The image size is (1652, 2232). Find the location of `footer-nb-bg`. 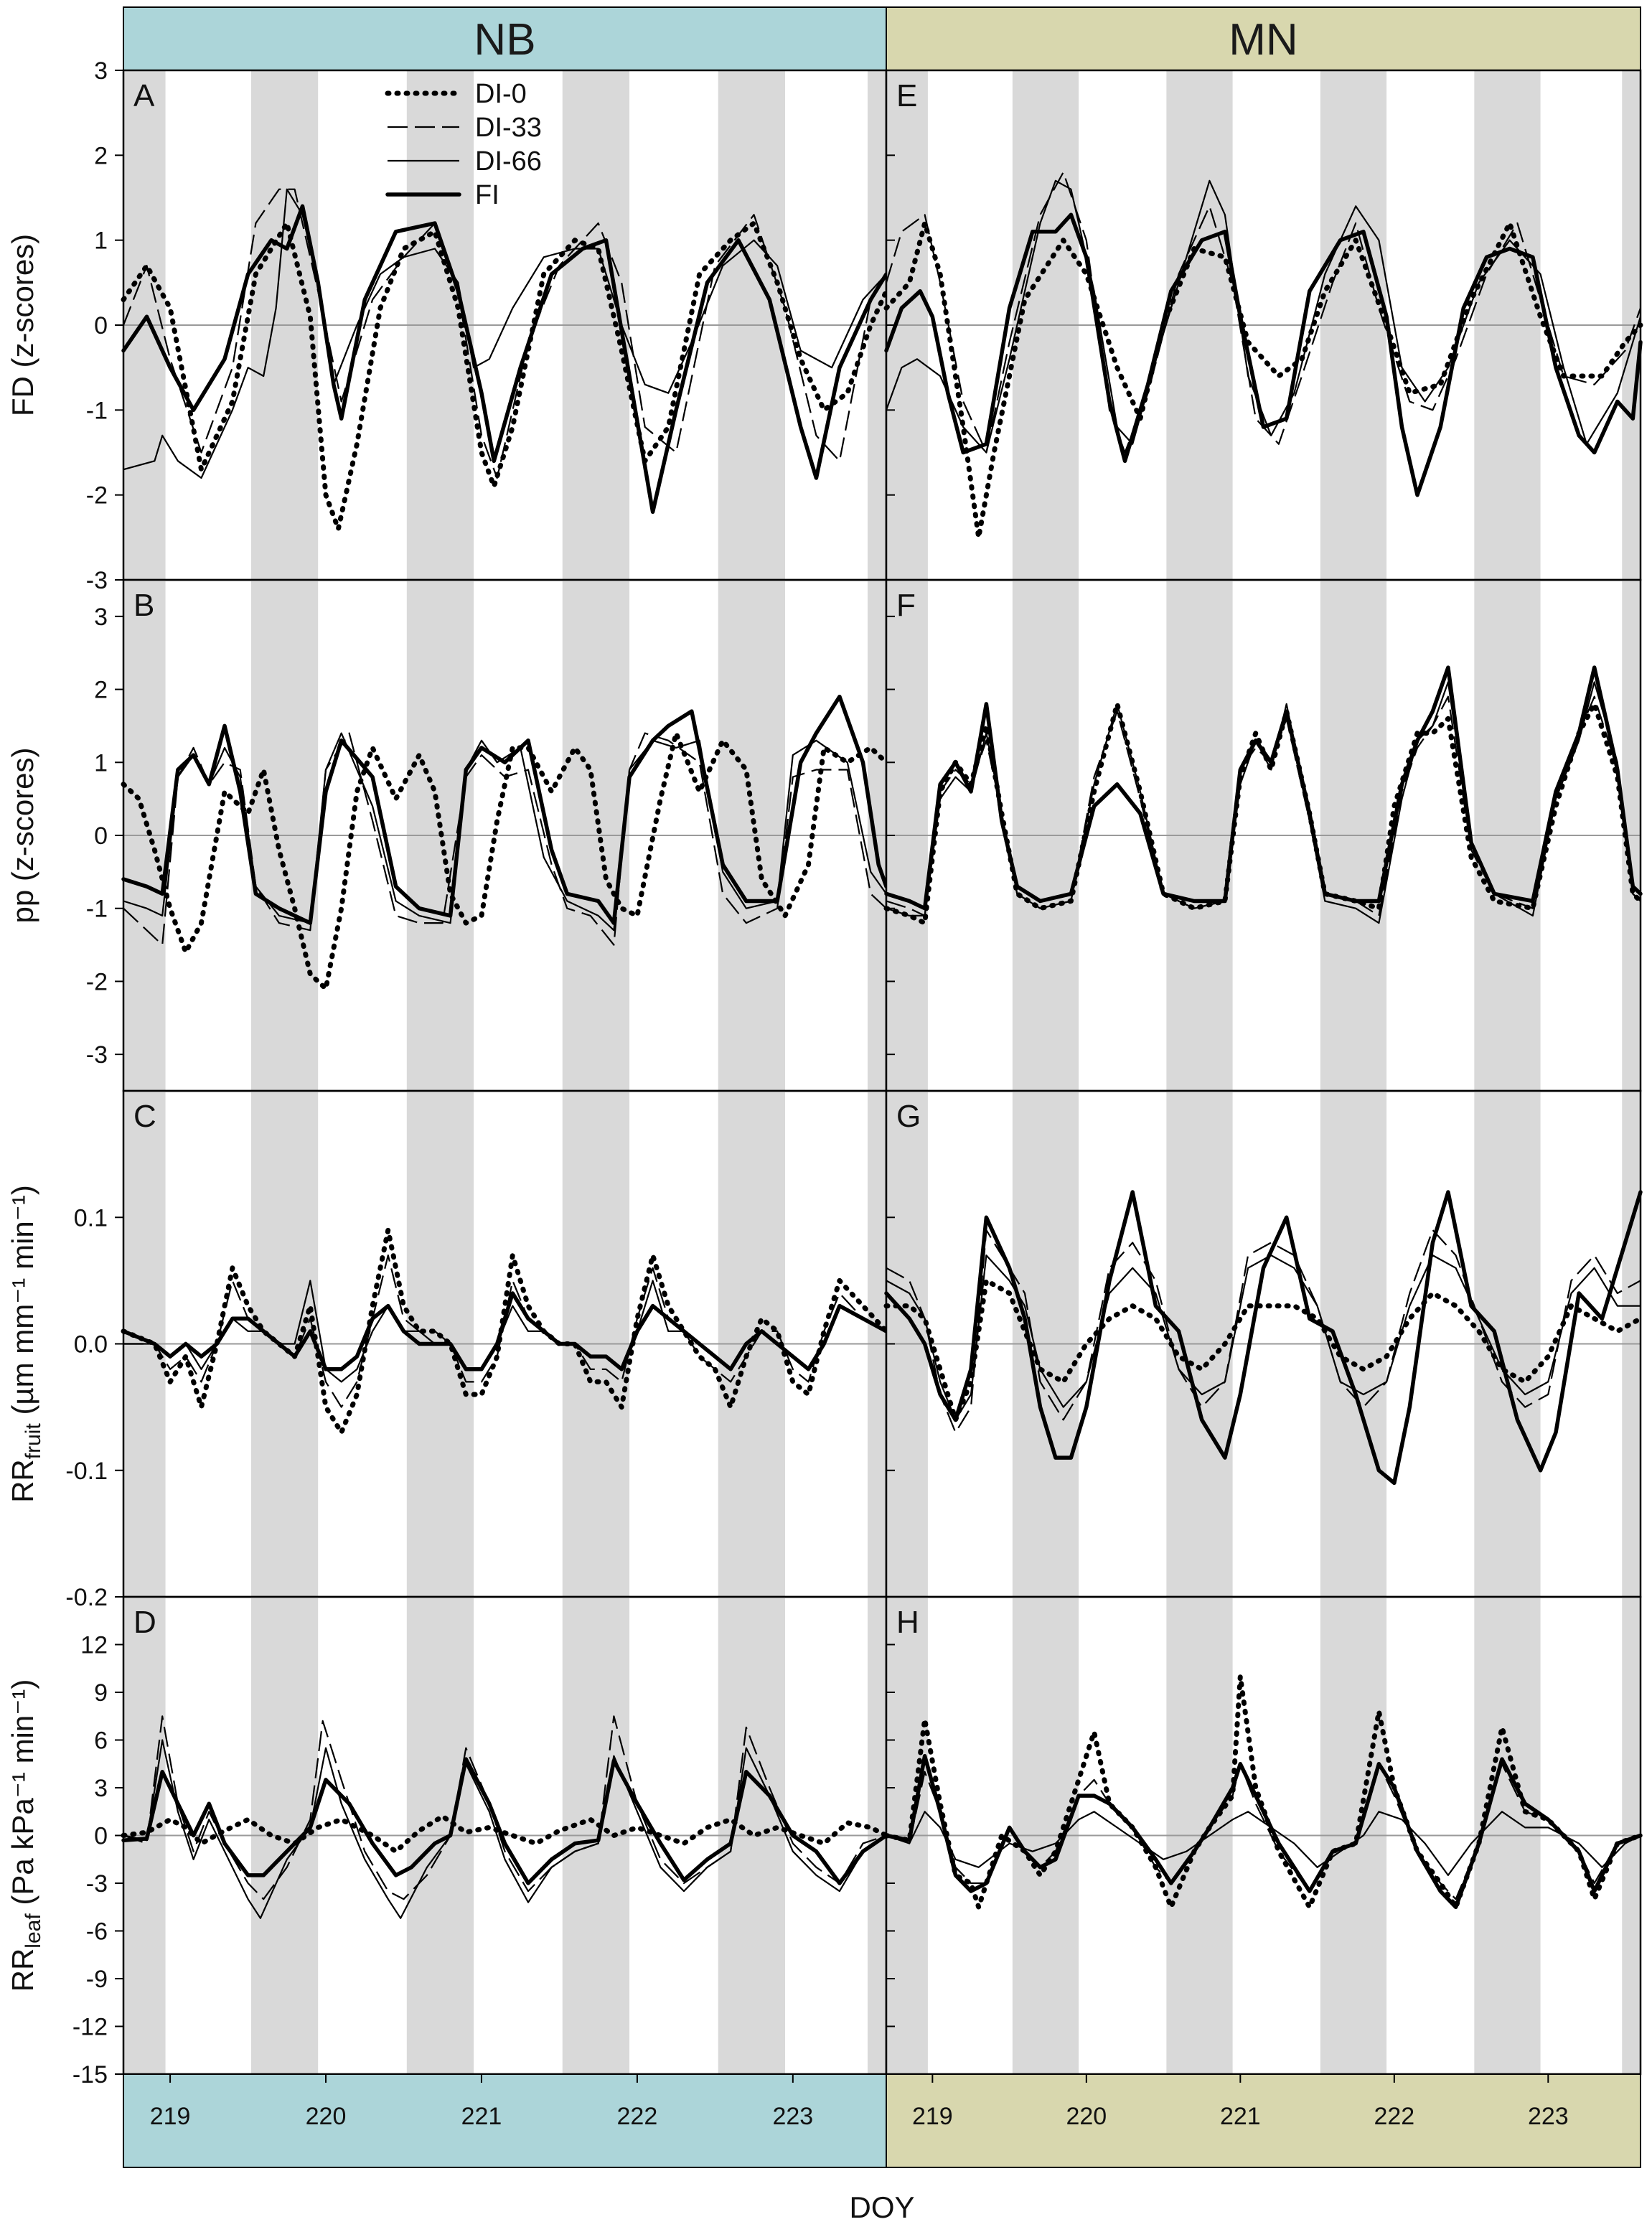

footer-nb-bg is located at coordinates (505, 2120).